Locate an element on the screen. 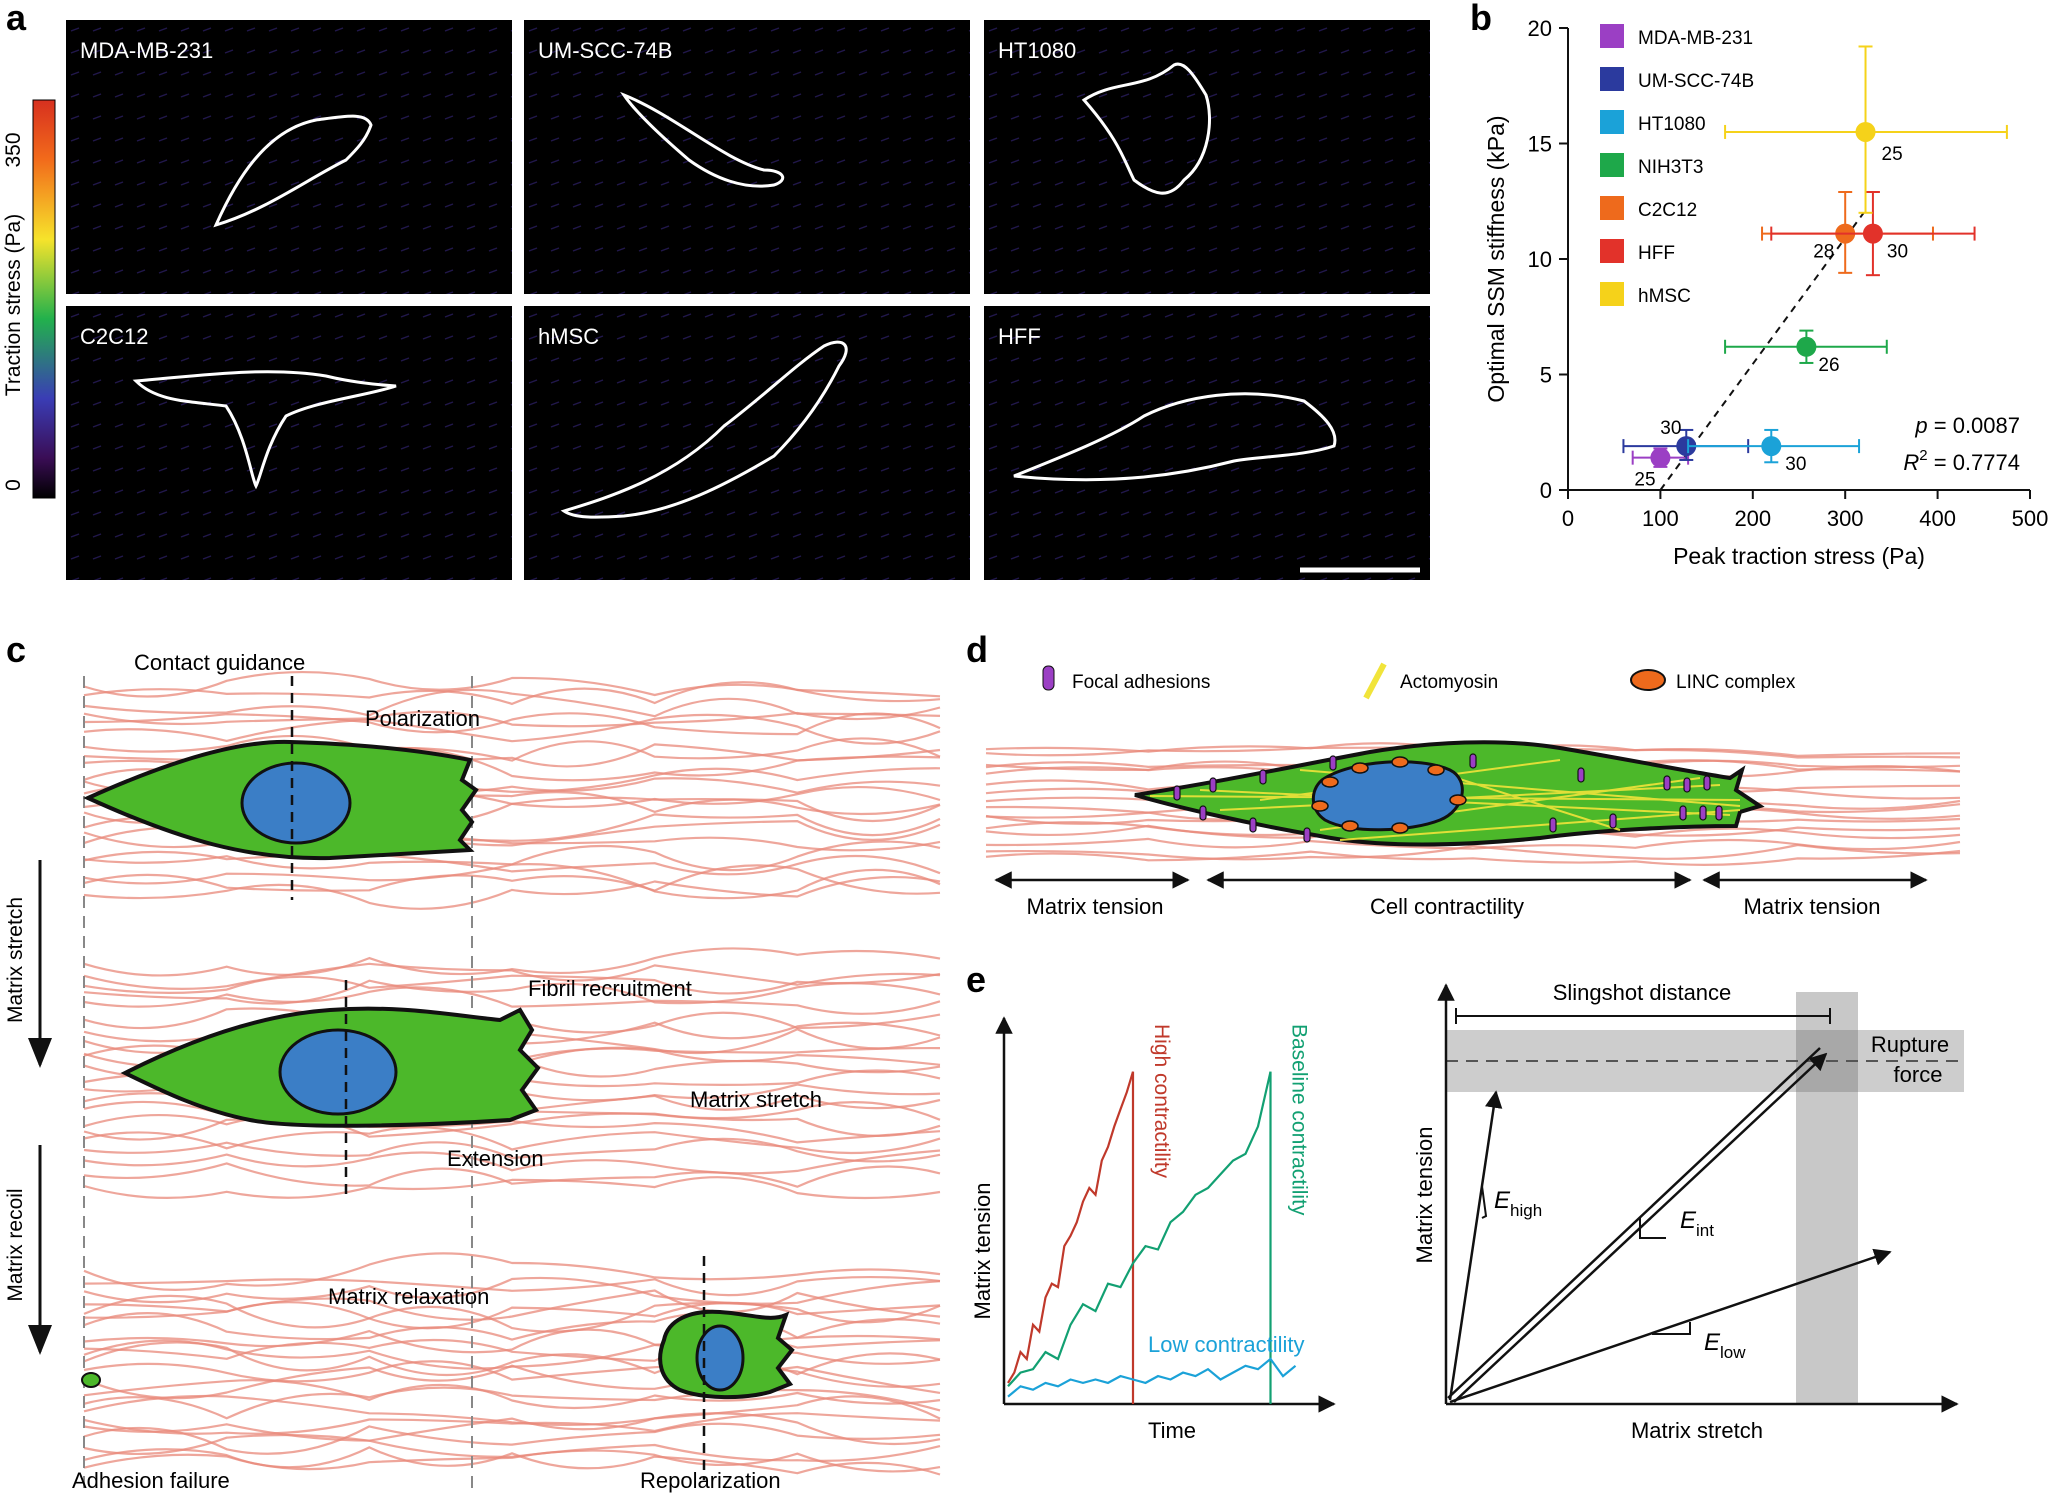  y-tick-label: 10 is located at coordinates (1540, 259).